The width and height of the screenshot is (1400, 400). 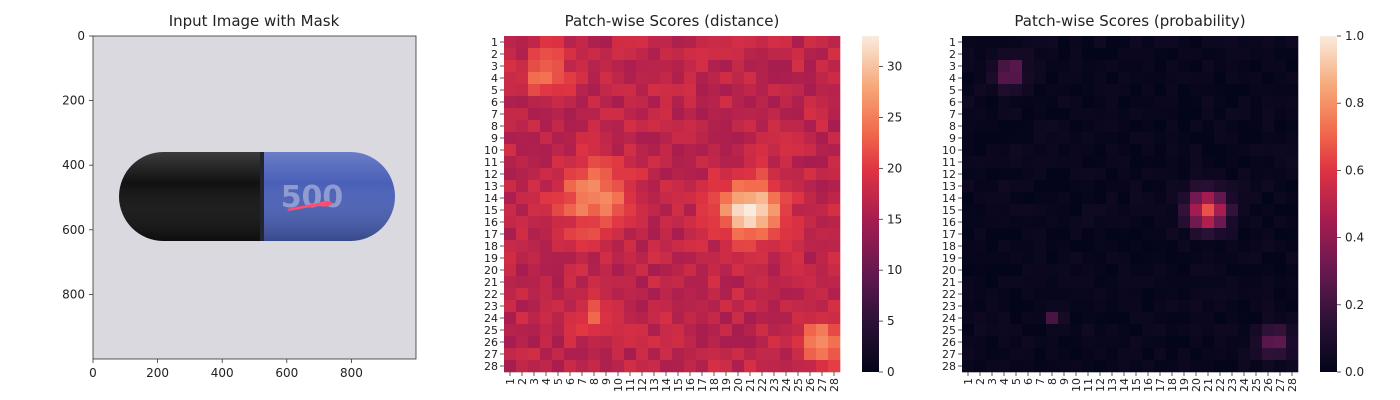 I want to click on col-label: 25, so click(x=798, y=385).